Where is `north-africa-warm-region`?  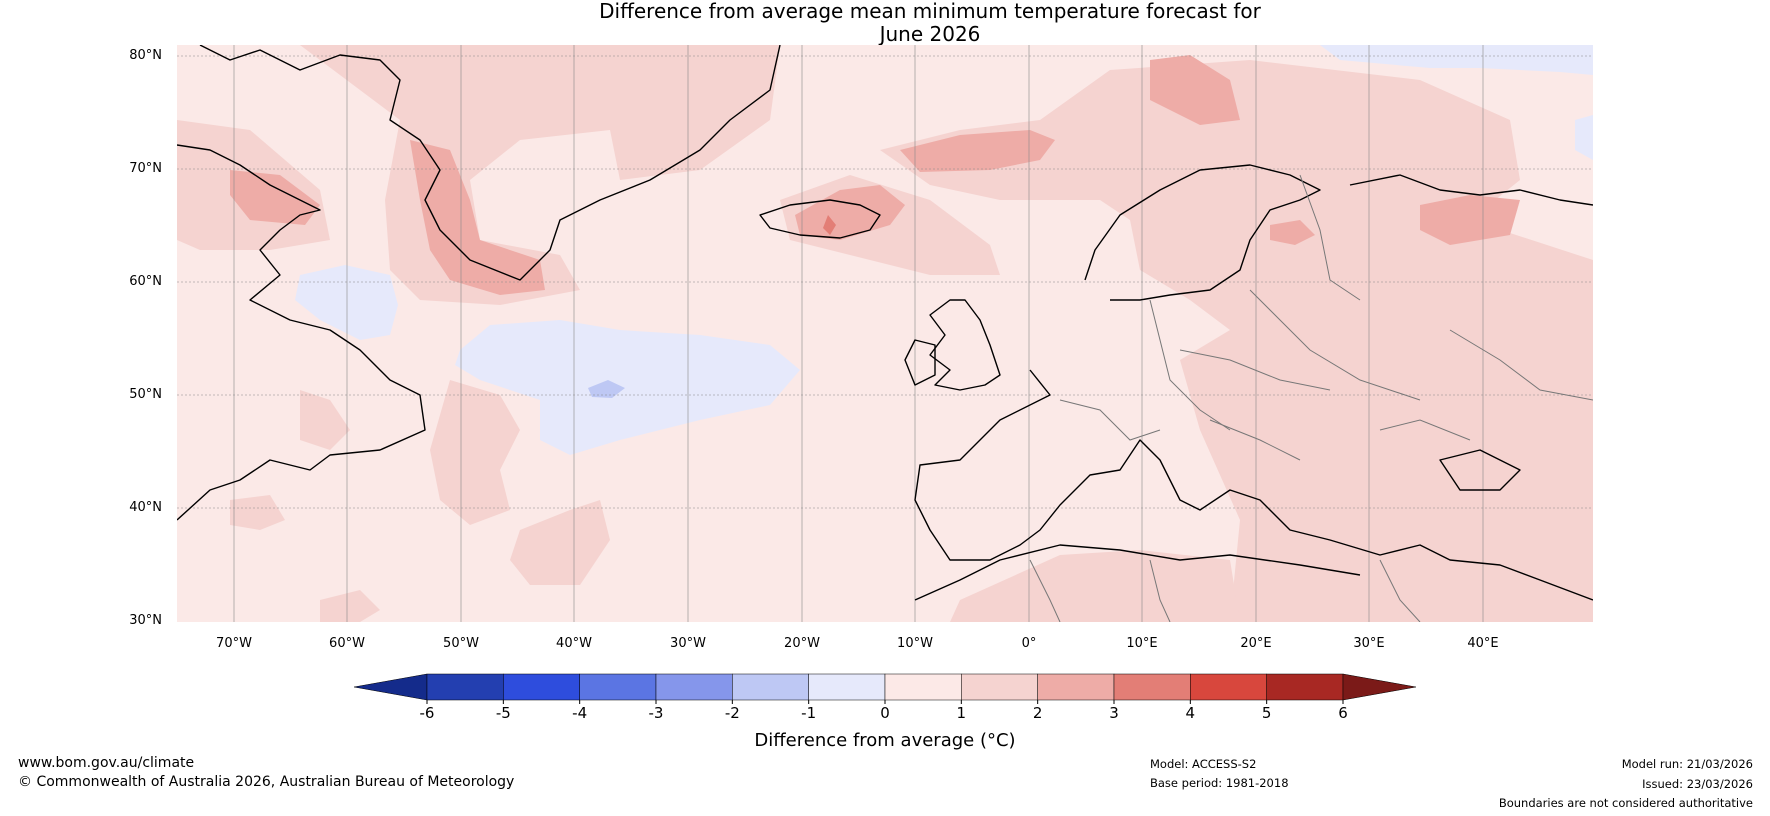
north-africa-warm-region is located at coordinates (1095, 586).